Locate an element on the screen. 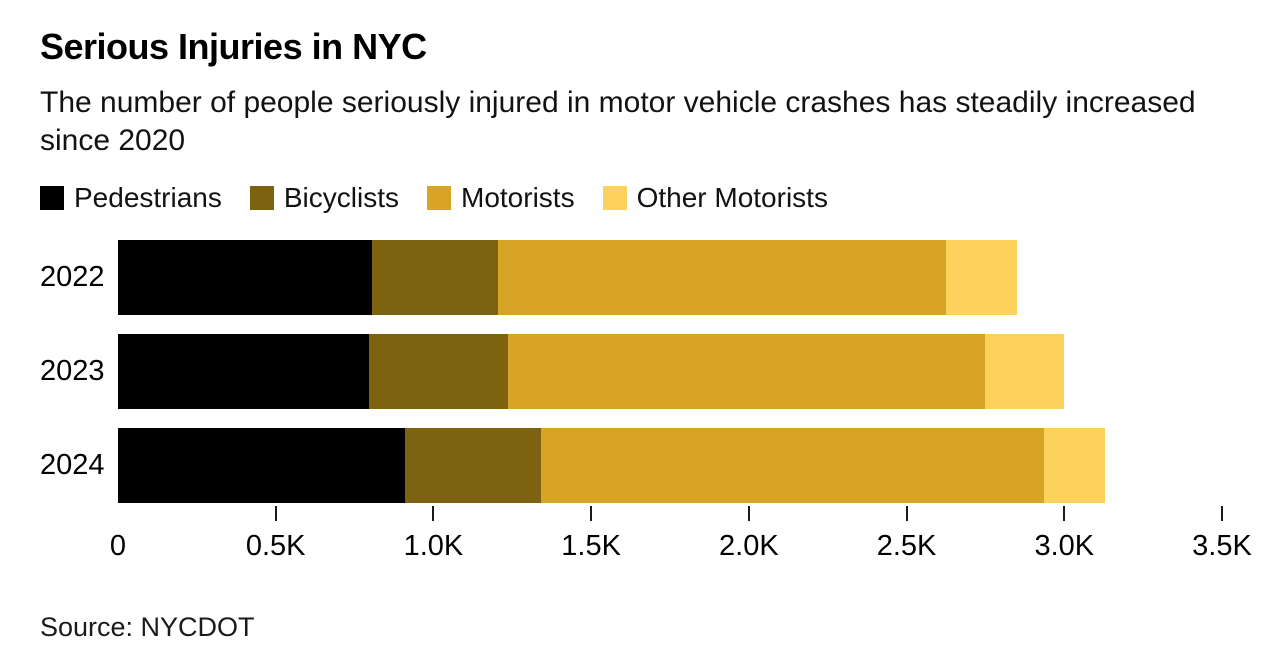  legend-item-bicyclists: Bicyclists is located at coordinates (324, 198).